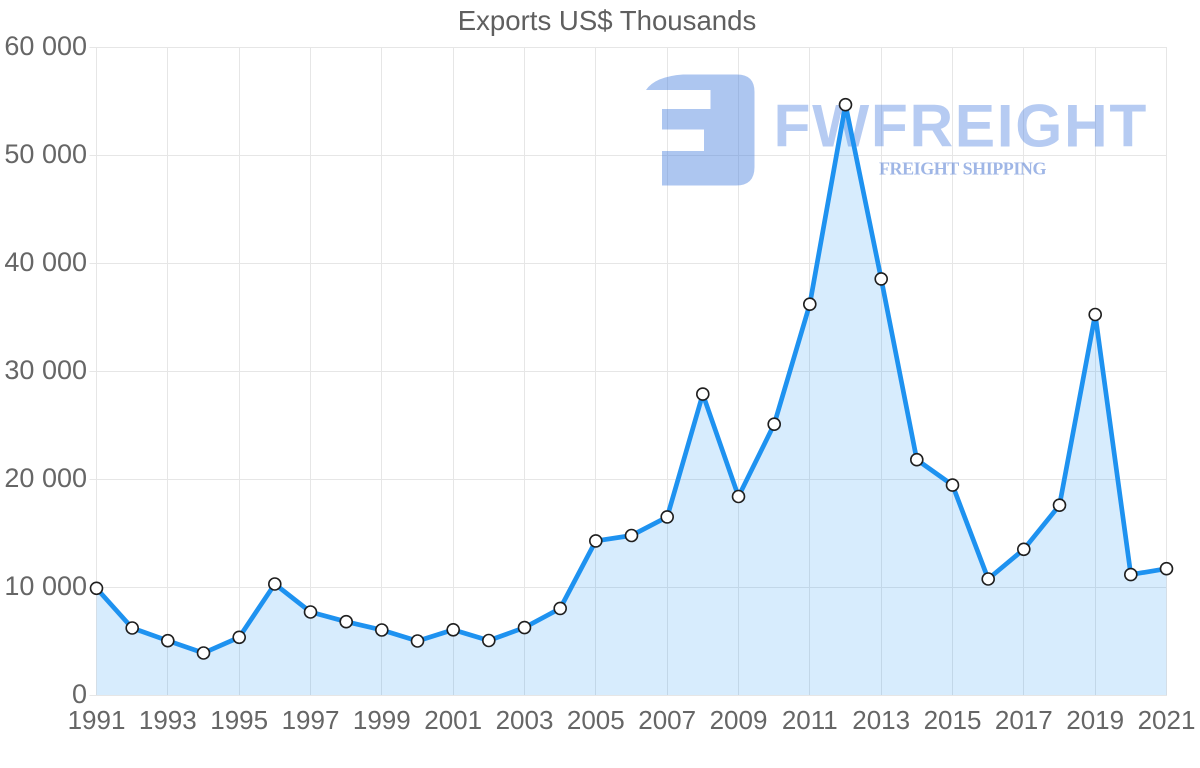 This screenshot has width=1200, height=768. I want to click on svg-text: 1997, so click(311, 720).